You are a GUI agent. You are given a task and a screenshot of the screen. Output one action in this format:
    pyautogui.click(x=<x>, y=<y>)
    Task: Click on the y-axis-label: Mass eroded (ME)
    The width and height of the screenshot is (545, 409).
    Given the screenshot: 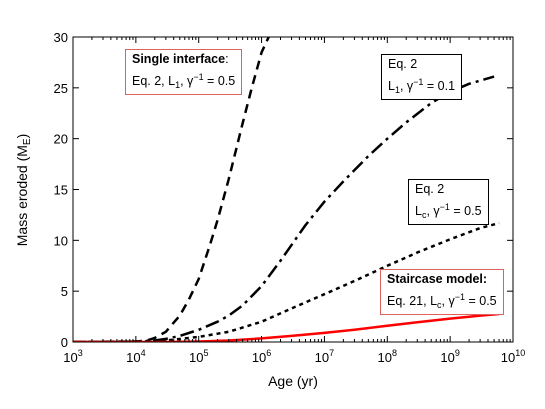 What is the action you would take?
    pyautogui.click(x=23, y=190)
    